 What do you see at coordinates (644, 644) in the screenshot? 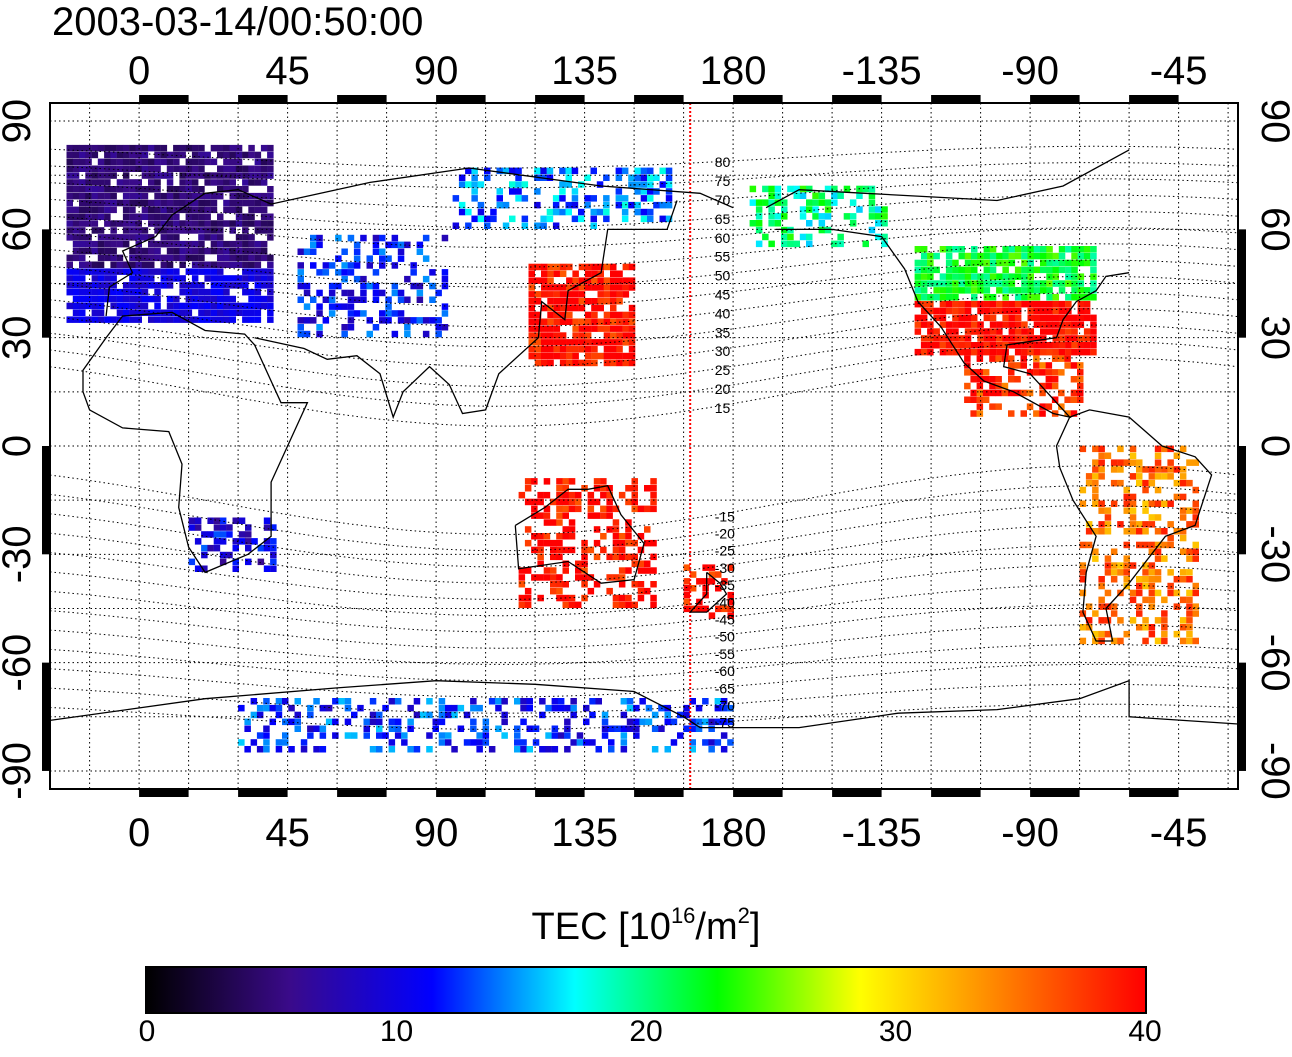
I see `mlat-contour` at bounding box center [644, 644].